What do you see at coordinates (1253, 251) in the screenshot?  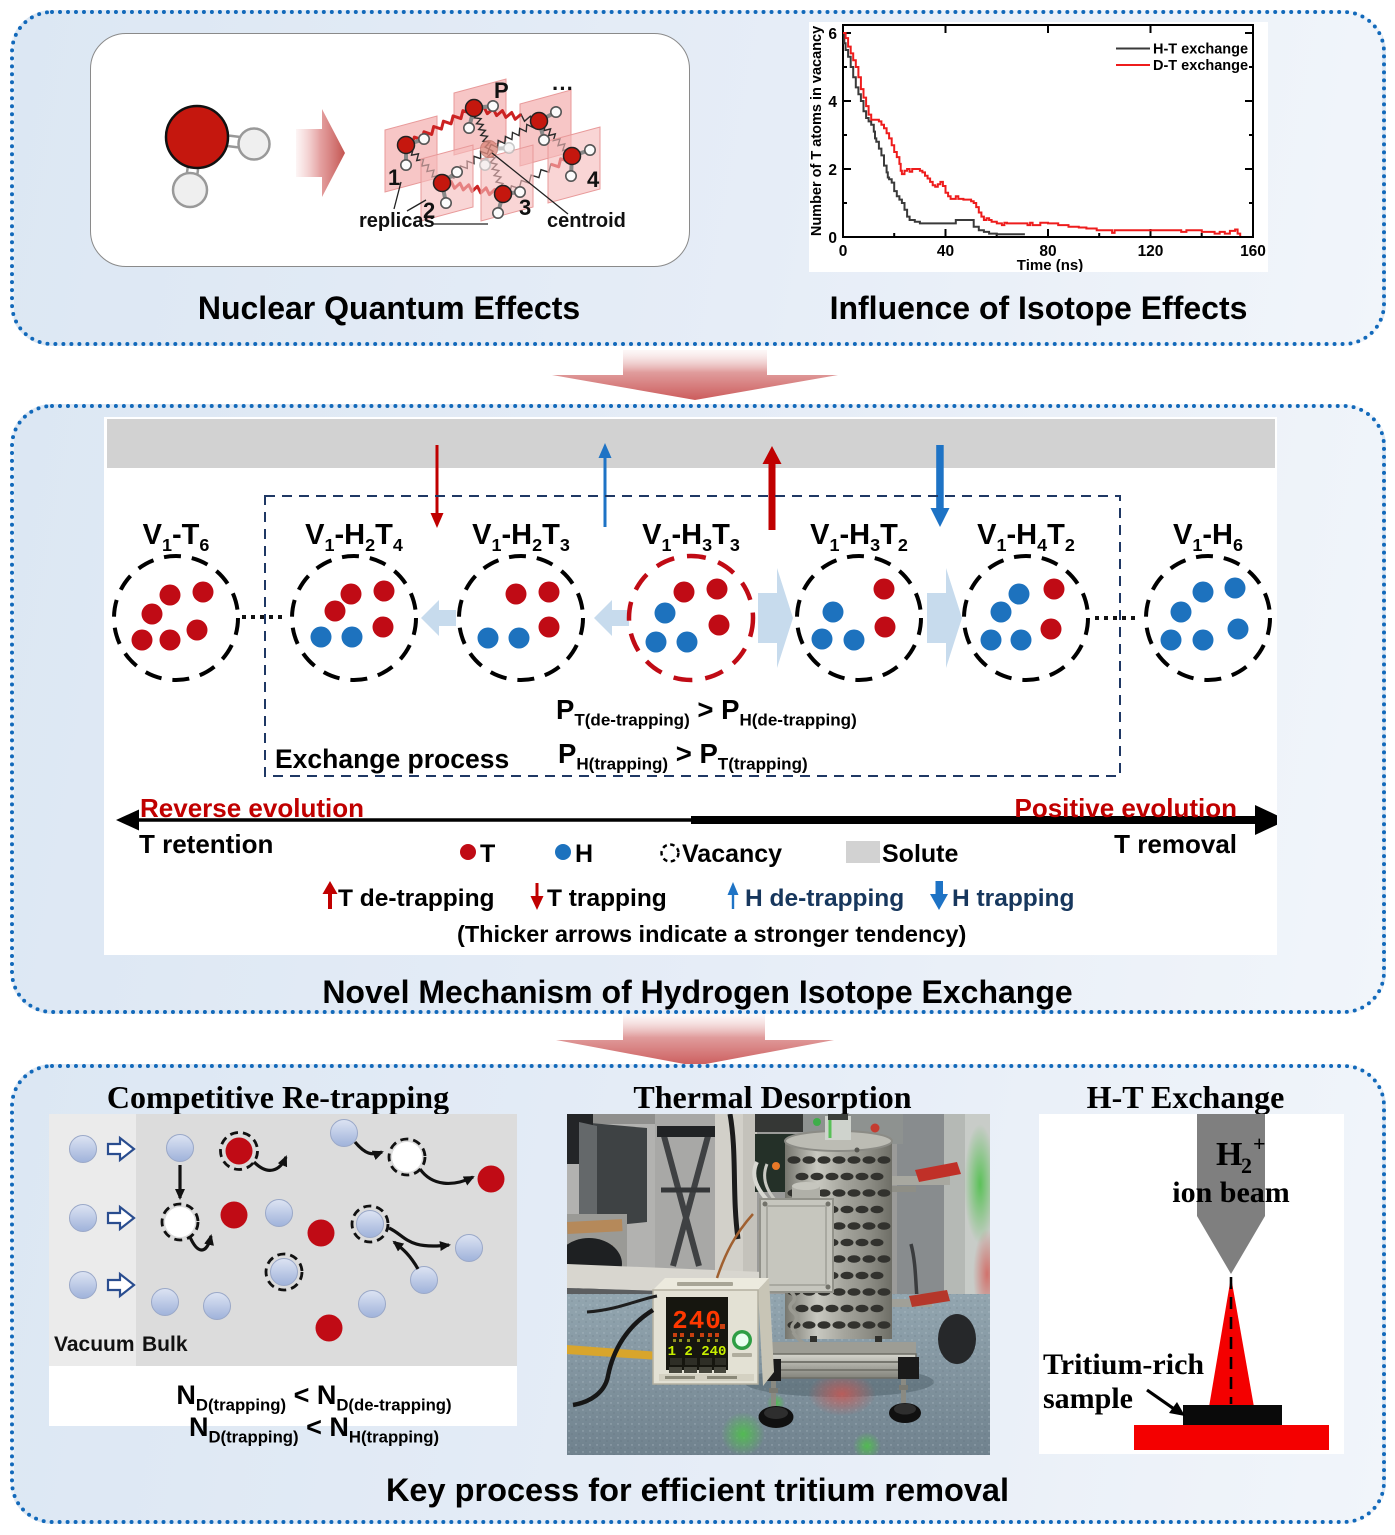 I see `svg-text: 160` at bounding box center [1253, 251].